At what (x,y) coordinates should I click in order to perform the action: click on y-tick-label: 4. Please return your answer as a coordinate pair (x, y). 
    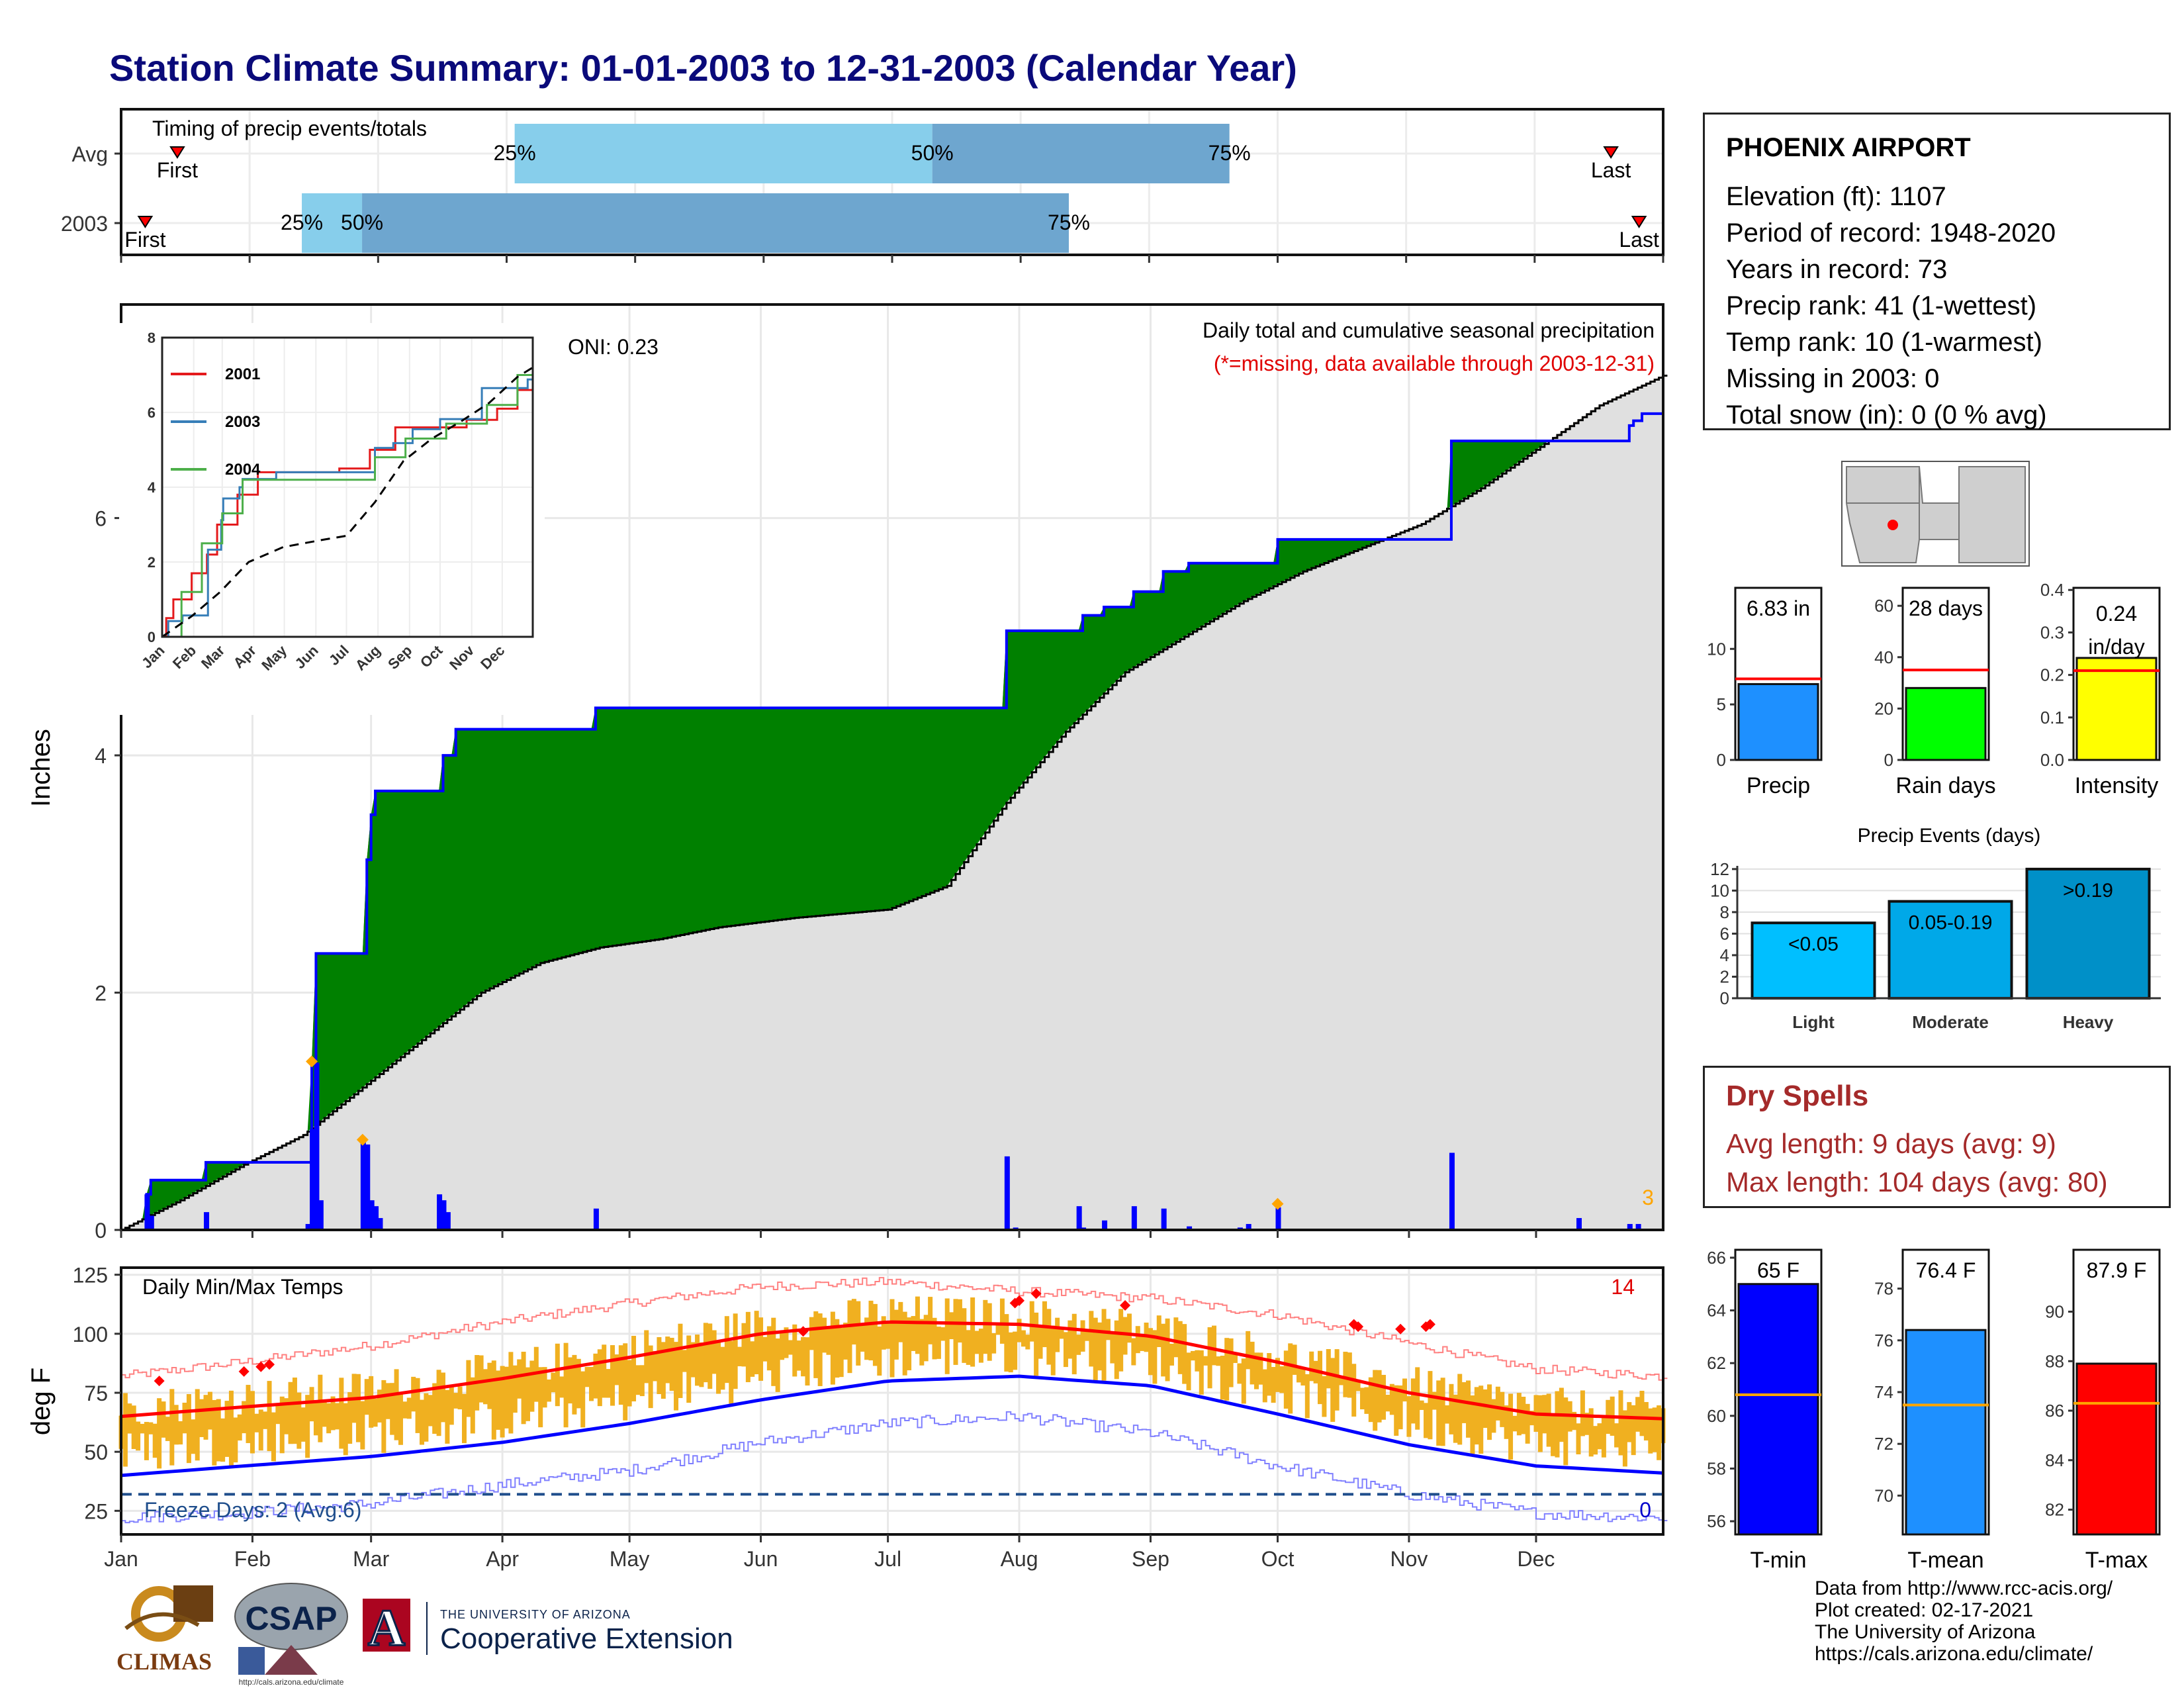
    Looking at the image, I should click on (101, 756).